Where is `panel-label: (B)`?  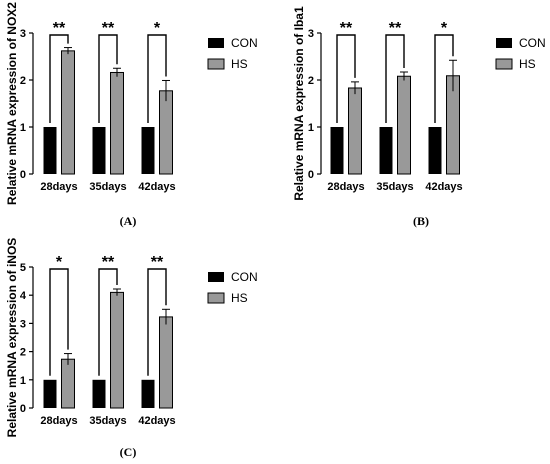 panel-label: (B) is located at coordinates (421, 221).